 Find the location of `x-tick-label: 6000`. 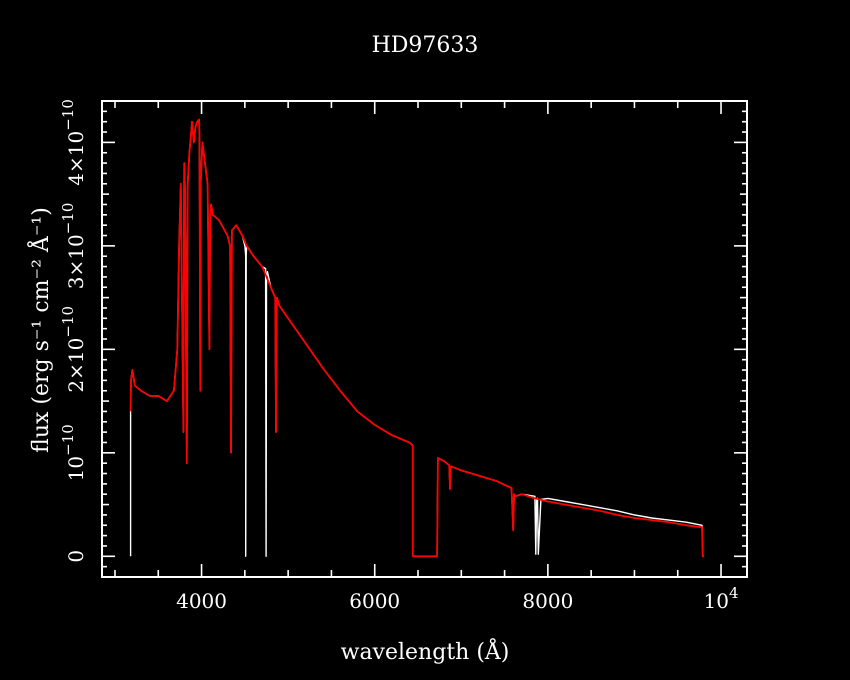

x-tick-label: 6000 is located at coordinates (374, 601).